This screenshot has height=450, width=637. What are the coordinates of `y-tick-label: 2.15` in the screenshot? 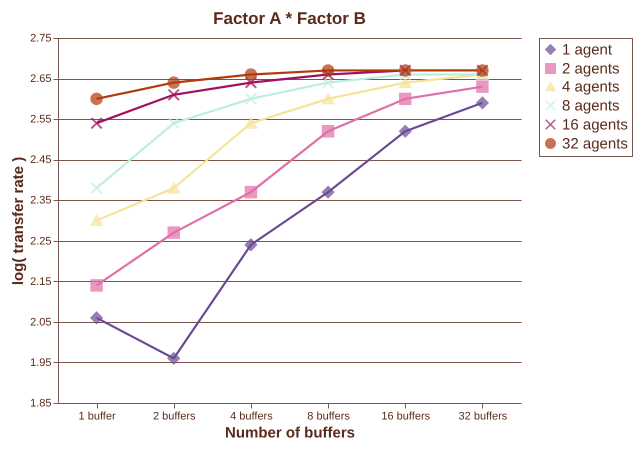 It's located at (41, 282).